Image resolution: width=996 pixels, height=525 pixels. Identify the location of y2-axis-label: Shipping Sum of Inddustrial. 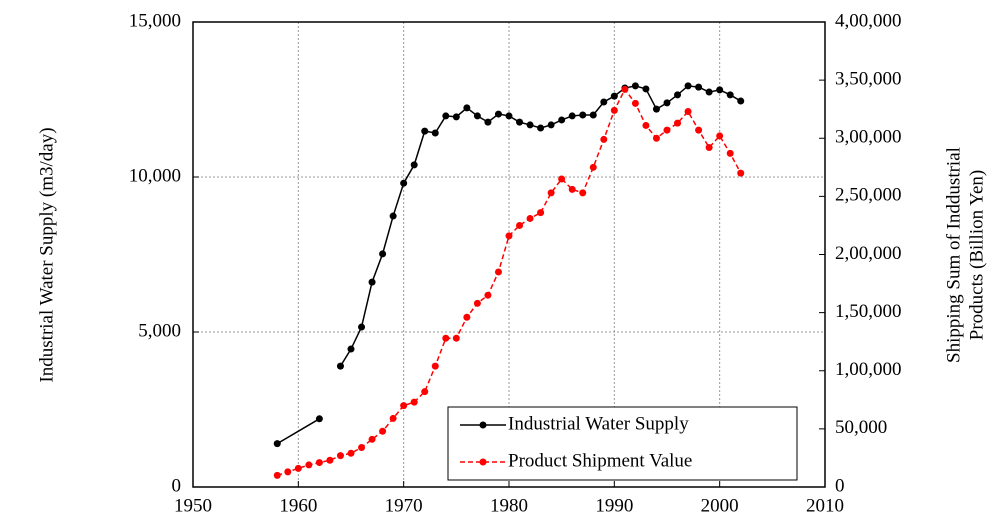
(953, 255).